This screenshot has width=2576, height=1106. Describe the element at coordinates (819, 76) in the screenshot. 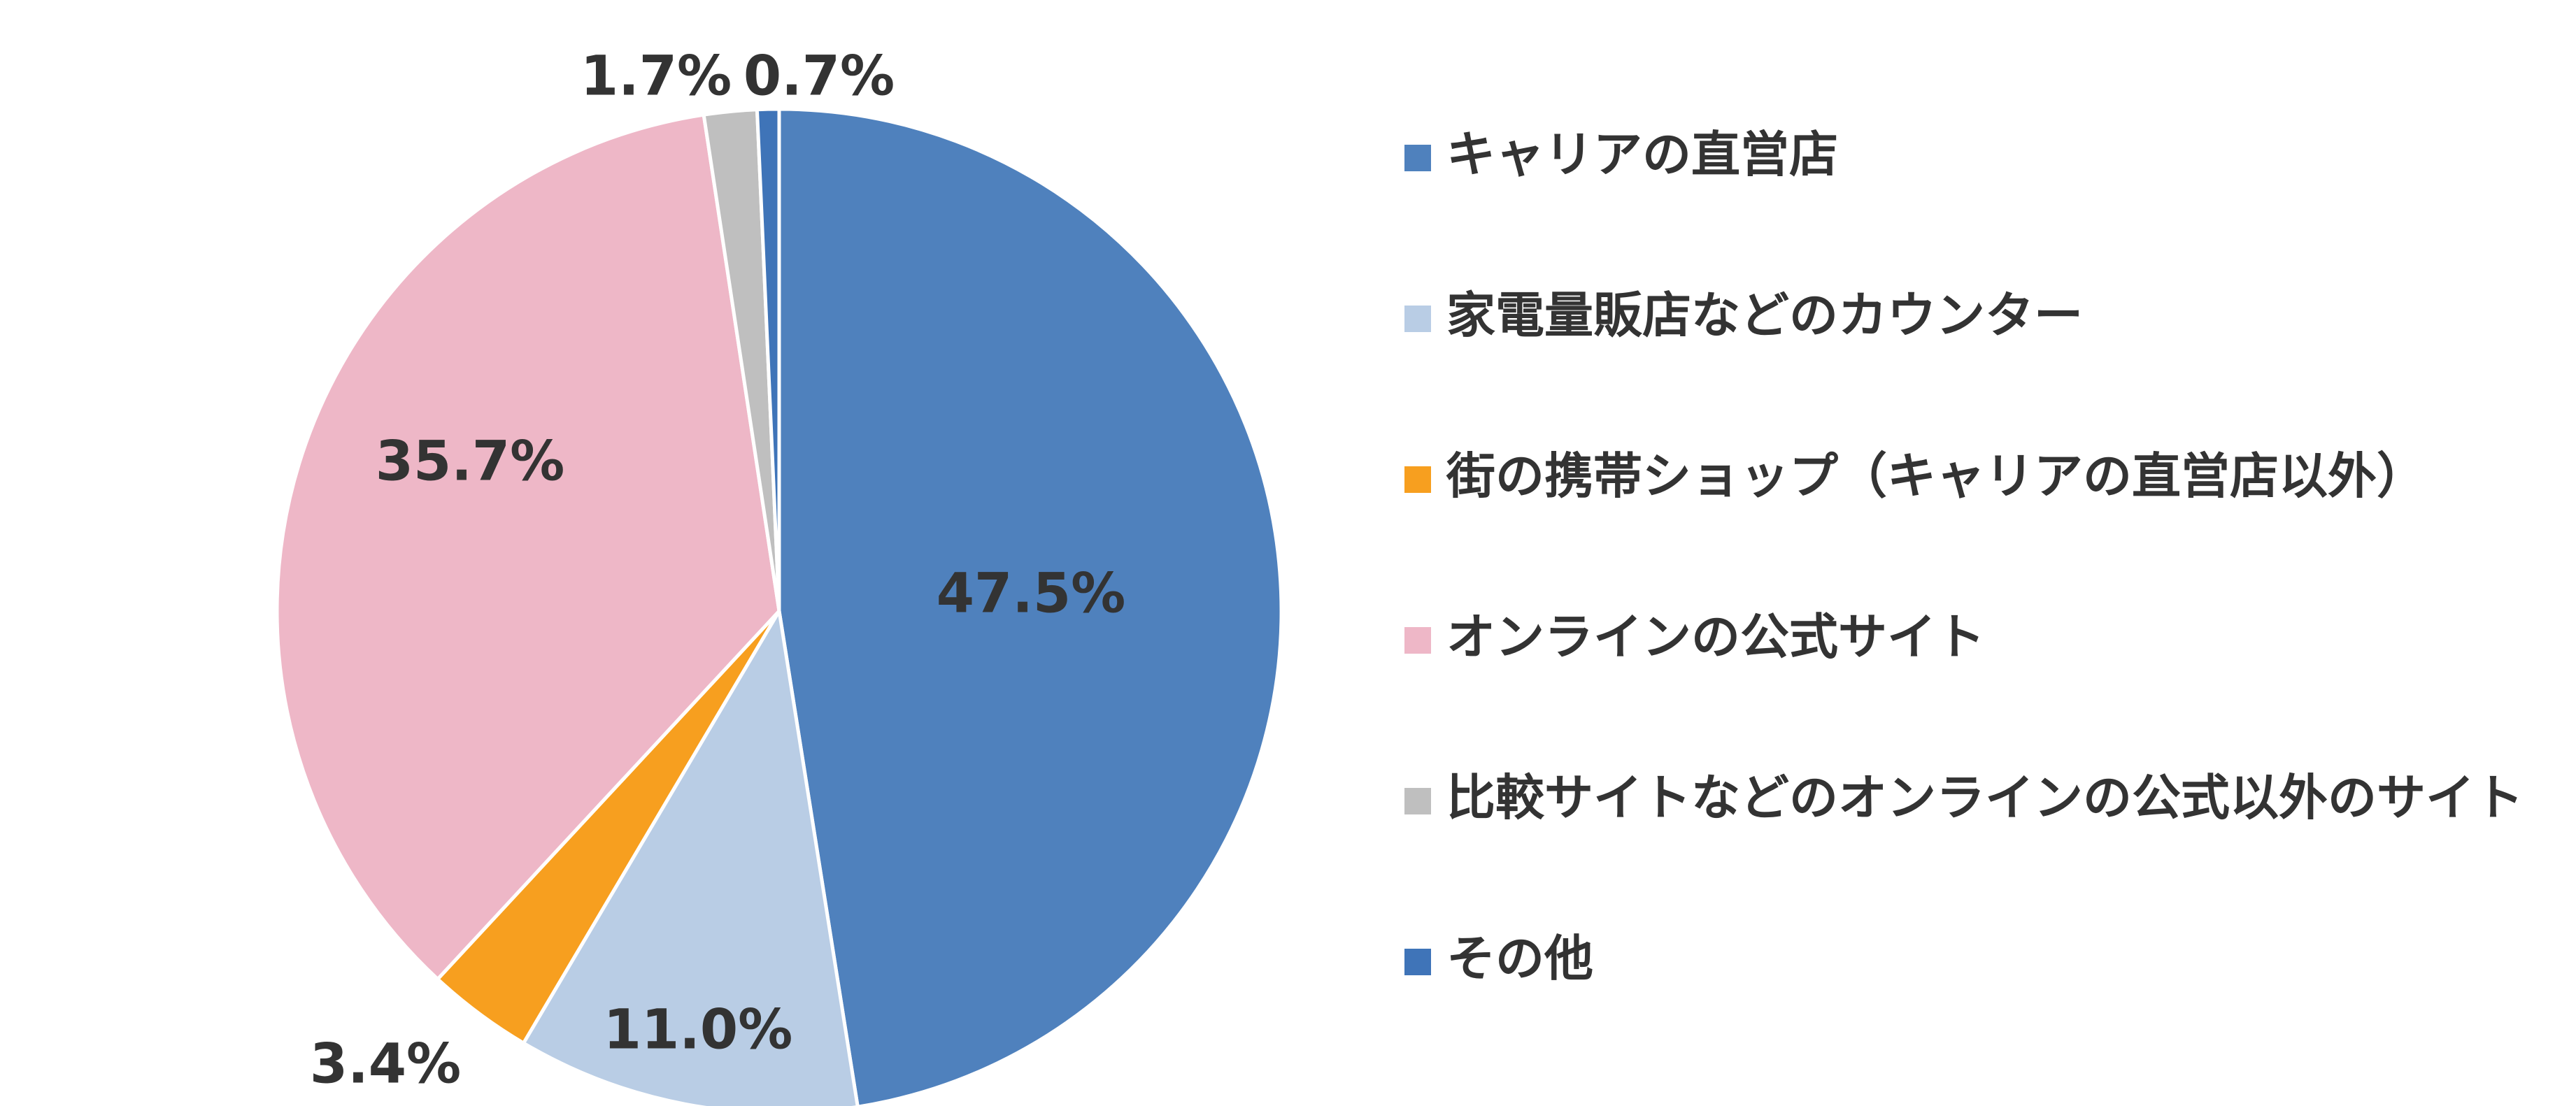

I see `data-label: 0.7%` at that location.